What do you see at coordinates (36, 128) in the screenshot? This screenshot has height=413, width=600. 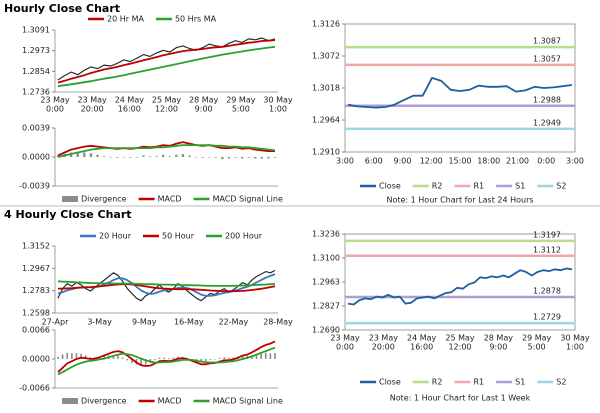 I see `y-tick-label: 0.0039` at bounding box center [36, 128].